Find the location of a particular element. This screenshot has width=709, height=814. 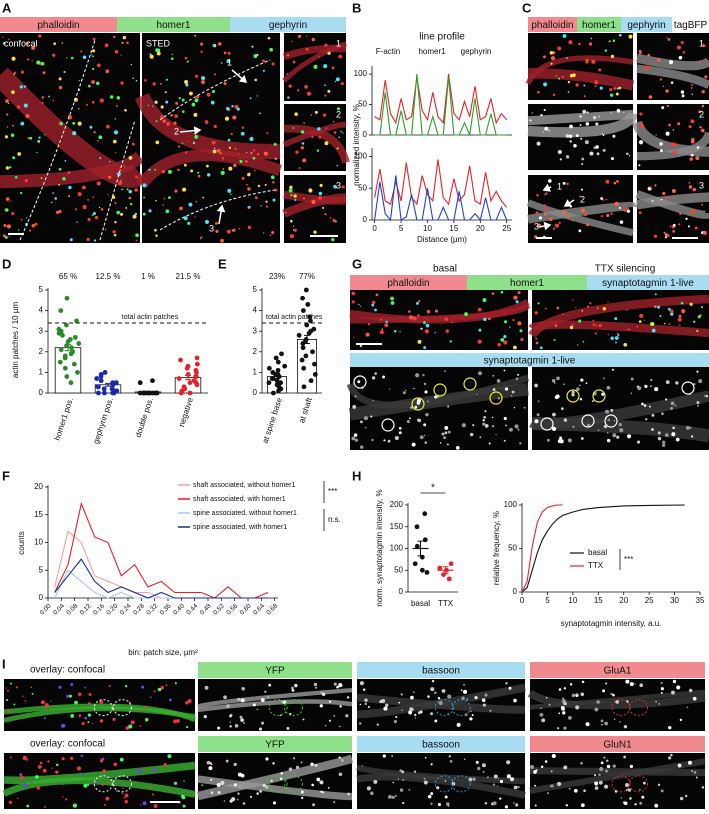

x-tick-label: 0.16 is located at coordinates (99, 609).